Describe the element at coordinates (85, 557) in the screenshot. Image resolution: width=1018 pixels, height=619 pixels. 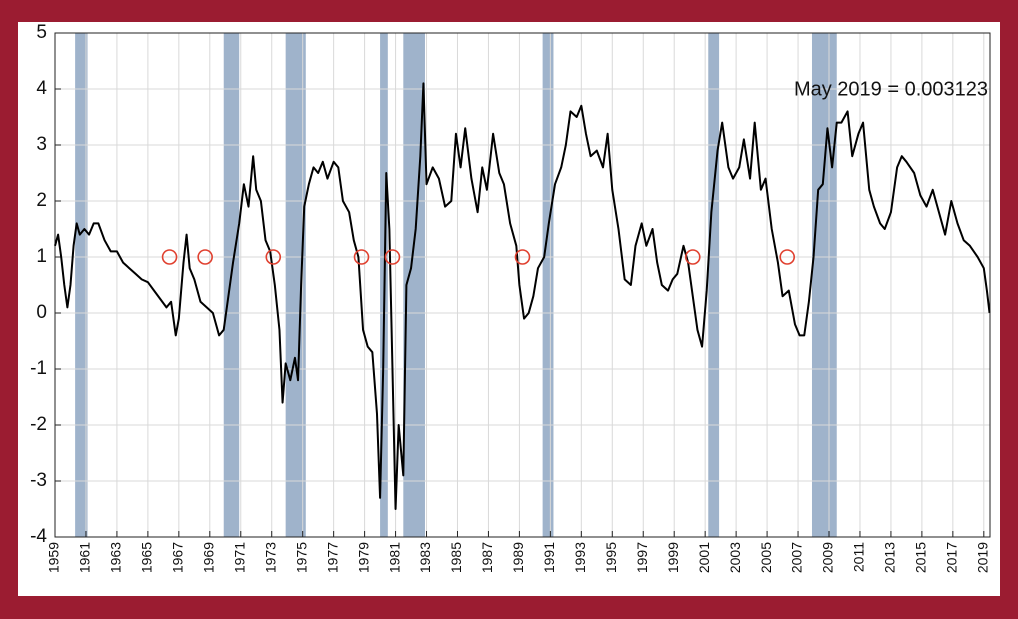
I see `x-tick-label: 1961` at that location.